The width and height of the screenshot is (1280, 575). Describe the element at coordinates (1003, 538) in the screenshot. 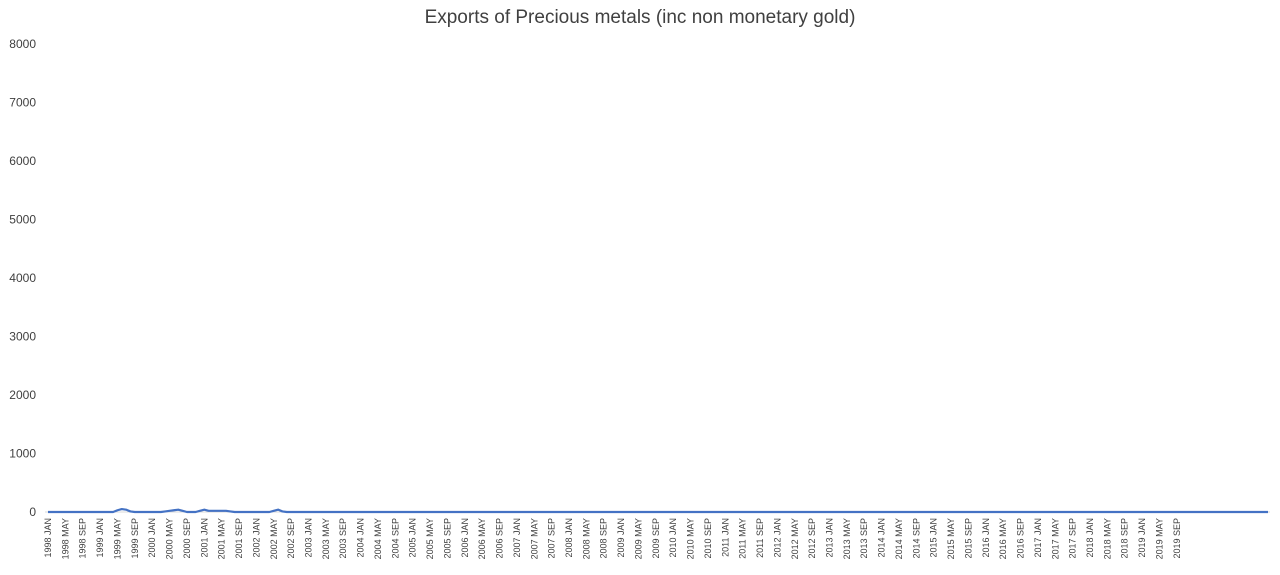

I see `x-tick-label: 2016 MAY` at that location.